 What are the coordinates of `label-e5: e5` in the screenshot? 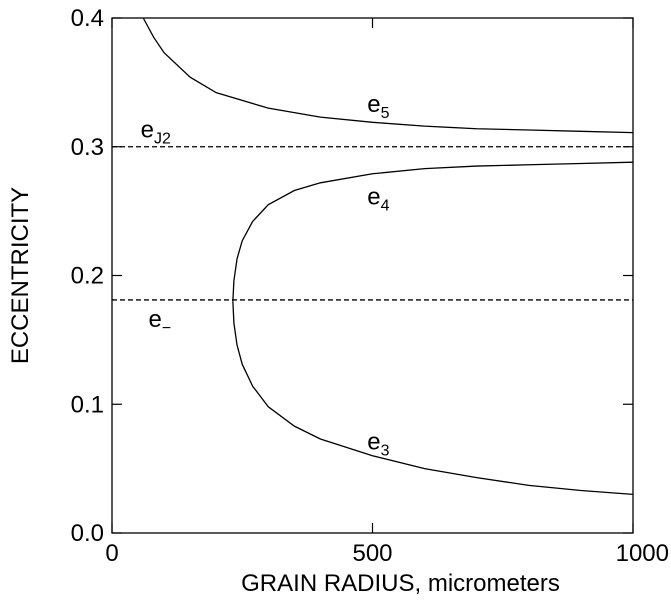 It's located at (378, 106).